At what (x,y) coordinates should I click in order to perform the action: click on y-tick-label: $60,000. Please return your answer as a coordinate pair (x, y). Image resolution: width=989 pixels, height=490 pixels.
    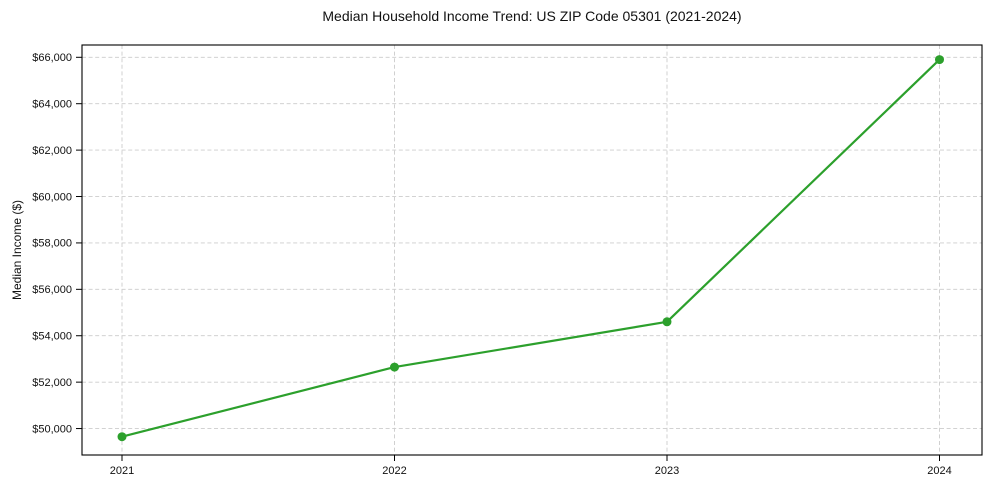
    Looking at the image, I should click on (52, 197).